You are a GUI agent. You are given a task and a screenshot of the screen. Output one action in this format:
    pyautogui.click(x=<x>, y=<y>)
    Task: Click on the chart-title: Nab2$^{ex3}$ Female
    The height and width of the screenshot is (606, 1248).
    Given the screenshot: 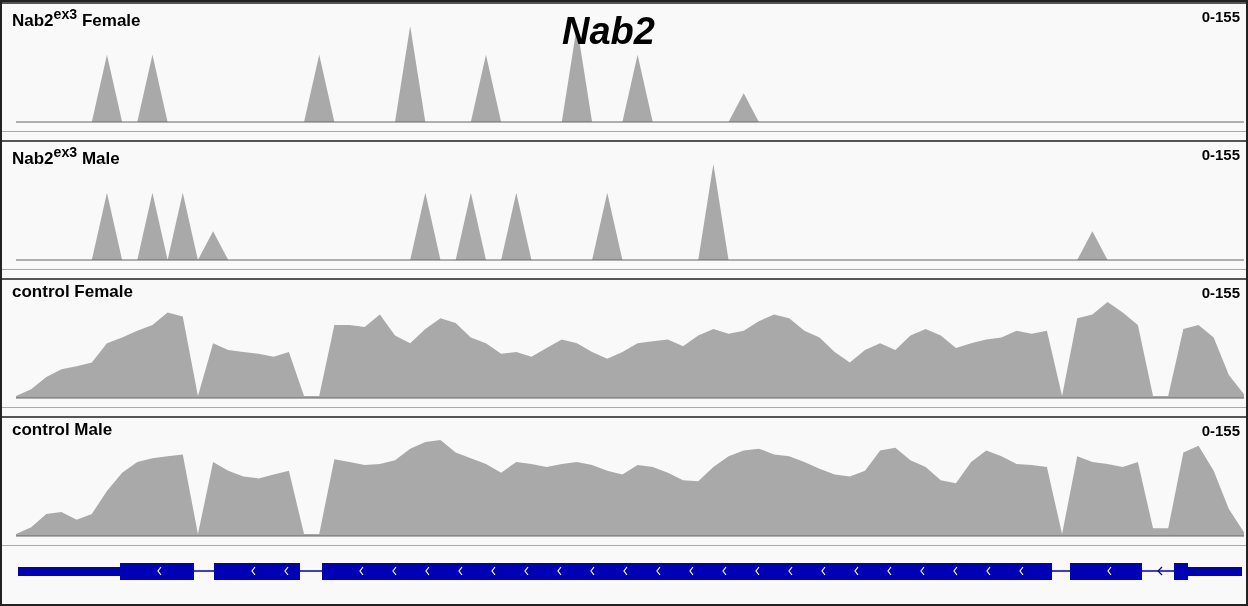 What is the action you would take?
    pyautogui.click(x=76, y=18)
    